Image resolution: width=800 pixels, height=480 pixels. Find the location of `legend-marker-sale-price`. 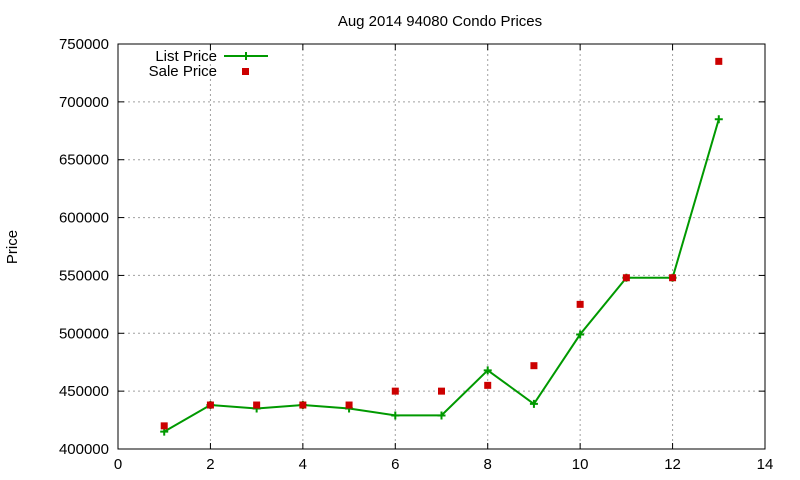

legend-marker-sale-price is located at coordinates (245, 71).